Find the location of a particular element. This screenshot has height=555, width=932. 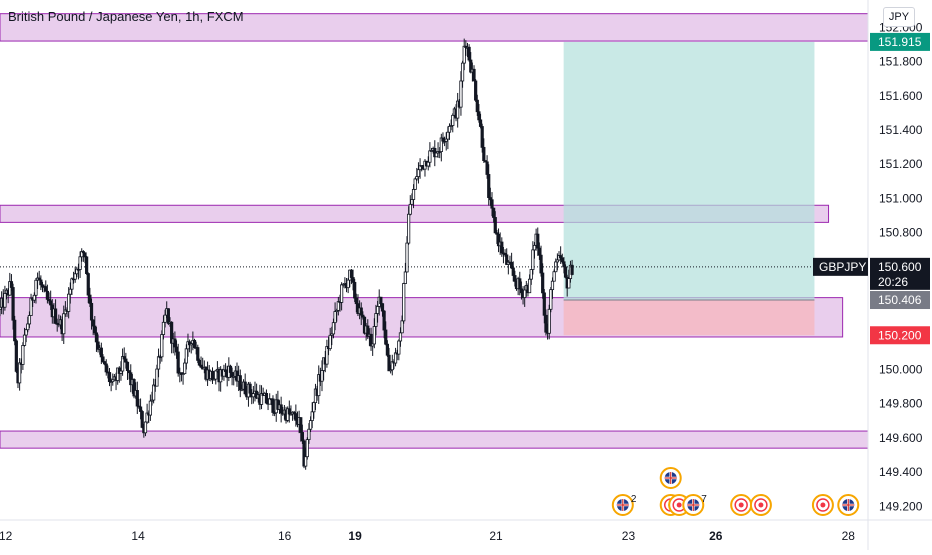

y-tick-label: 151.200 is located at coordinates (901, 164).